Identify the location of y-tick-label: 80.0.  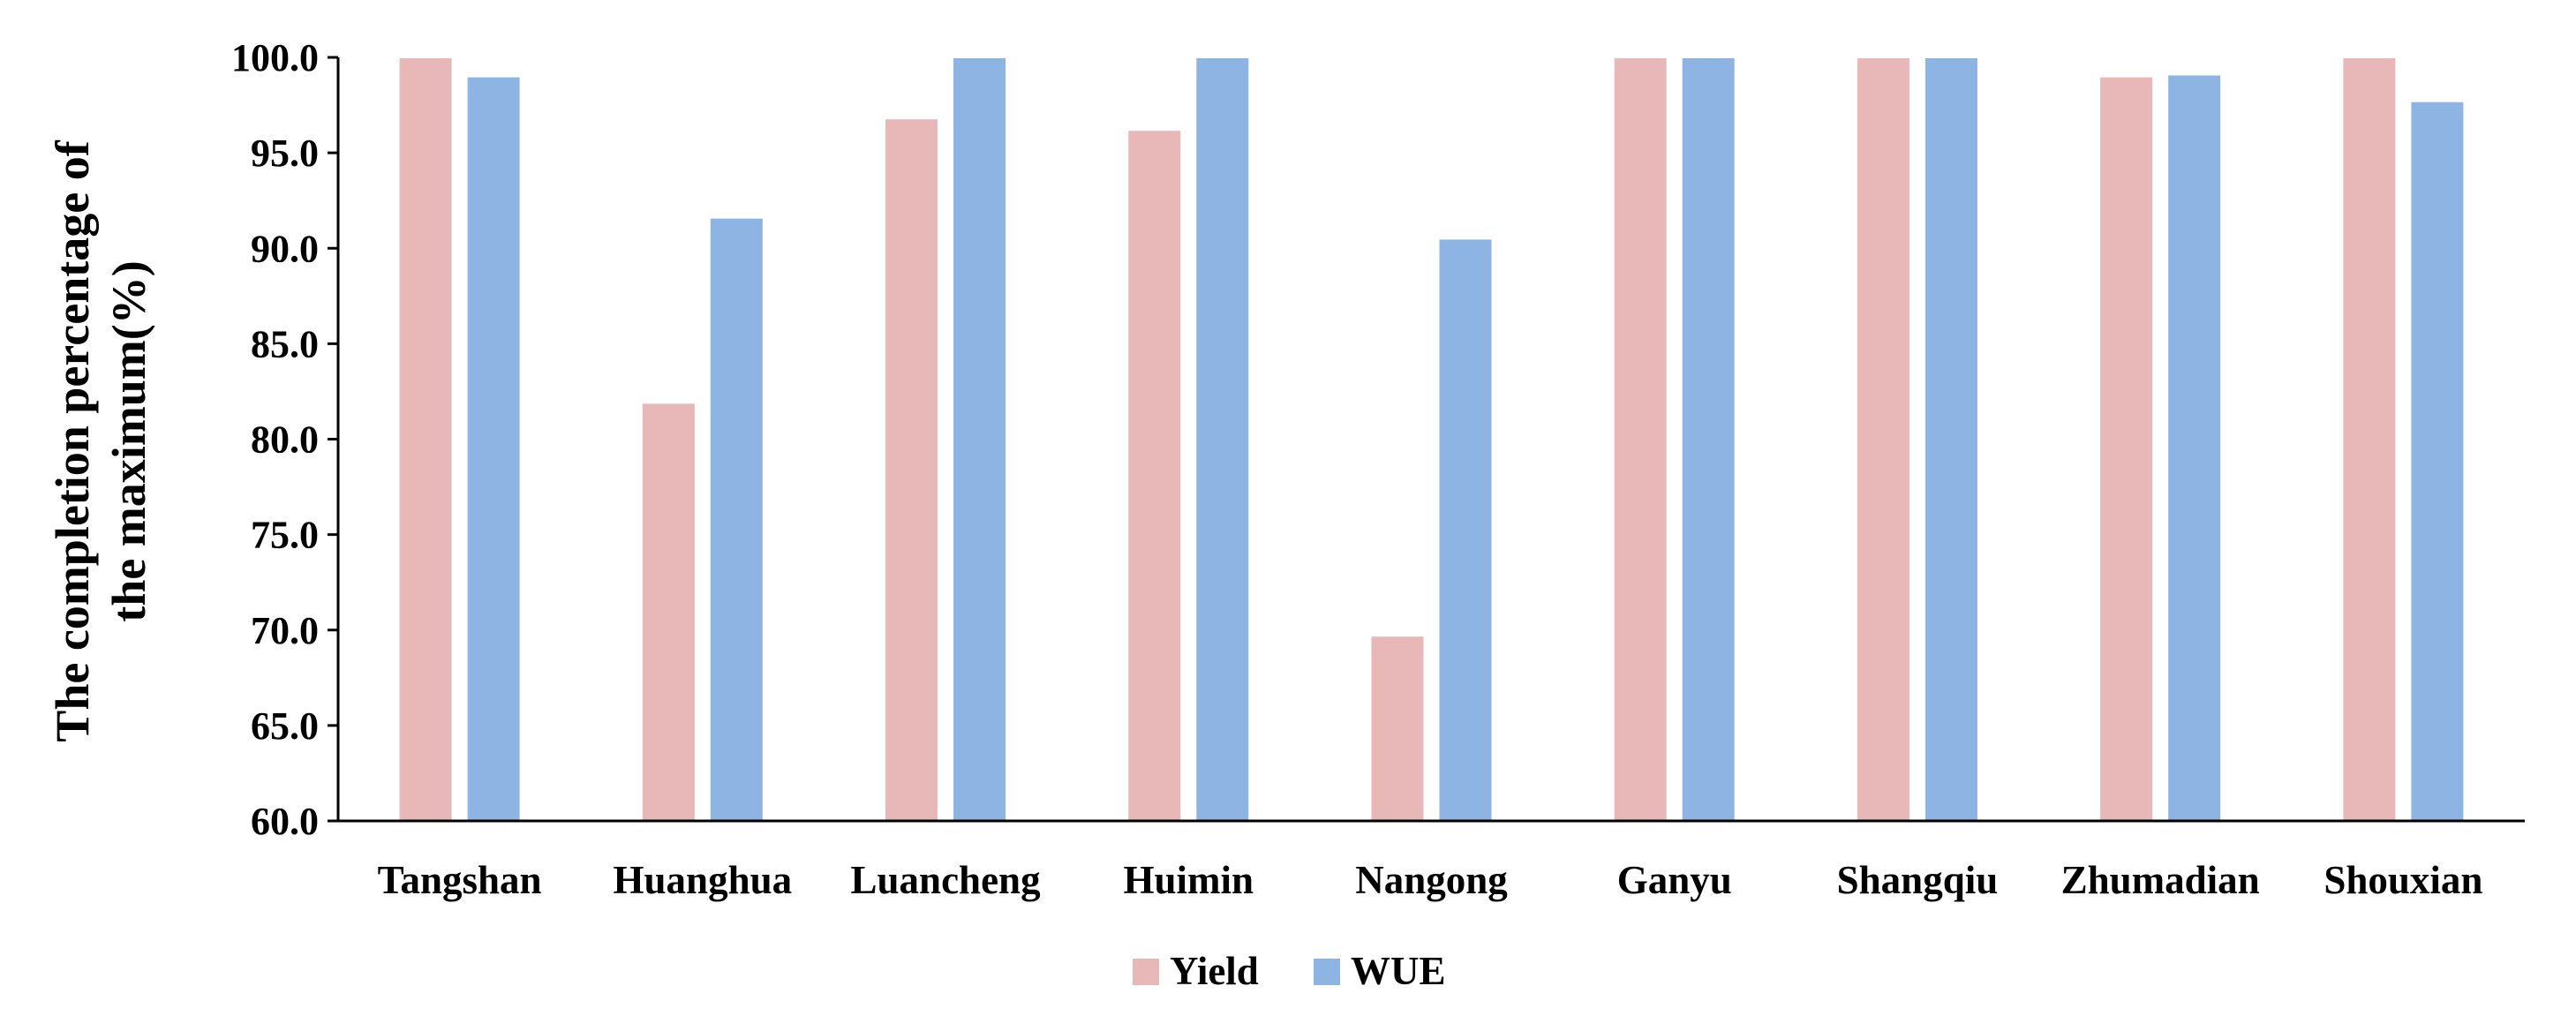
(285, 440).